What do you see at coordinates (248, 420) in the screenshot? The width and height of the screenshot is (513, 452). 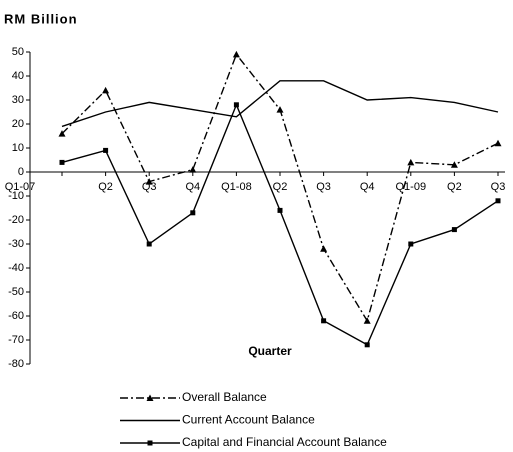 I see `legend-label: Current Account Balance` at bounding box center [248, 420].